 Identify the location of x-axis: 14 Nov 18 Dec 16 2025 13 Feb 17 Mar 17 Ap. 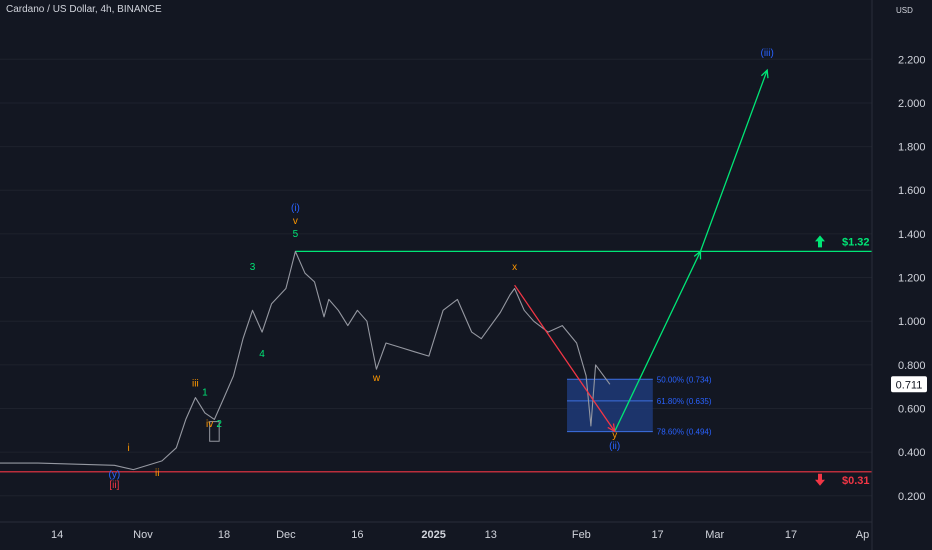
(436, 531).